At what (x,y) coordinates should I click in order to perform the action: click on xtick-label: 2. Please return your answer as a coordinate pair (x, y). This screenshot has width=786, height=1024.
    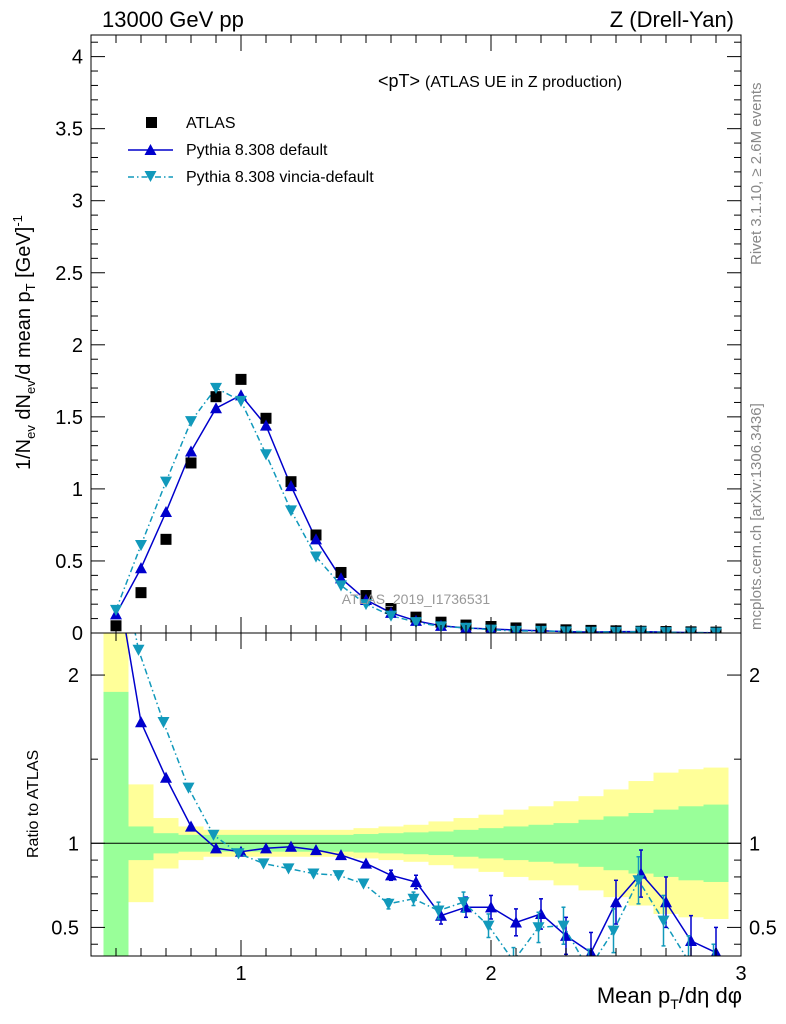
    Looking at the image, I should click on (490, 974).